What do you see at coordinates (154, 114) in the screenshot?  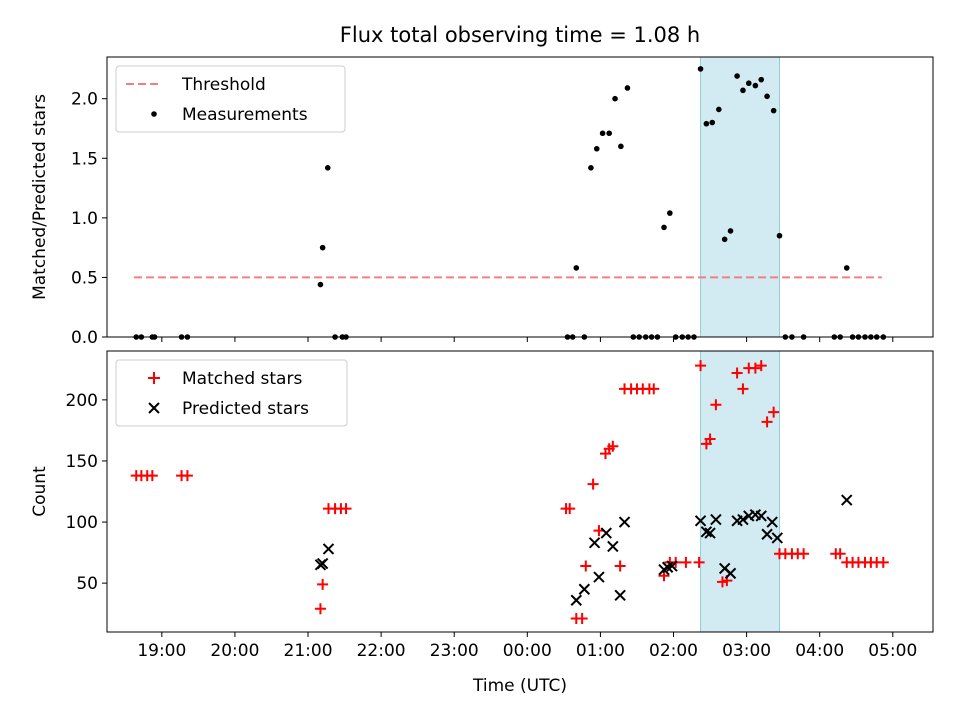 I see `legend-measurement-swatch` at bounding box center [154, 114].